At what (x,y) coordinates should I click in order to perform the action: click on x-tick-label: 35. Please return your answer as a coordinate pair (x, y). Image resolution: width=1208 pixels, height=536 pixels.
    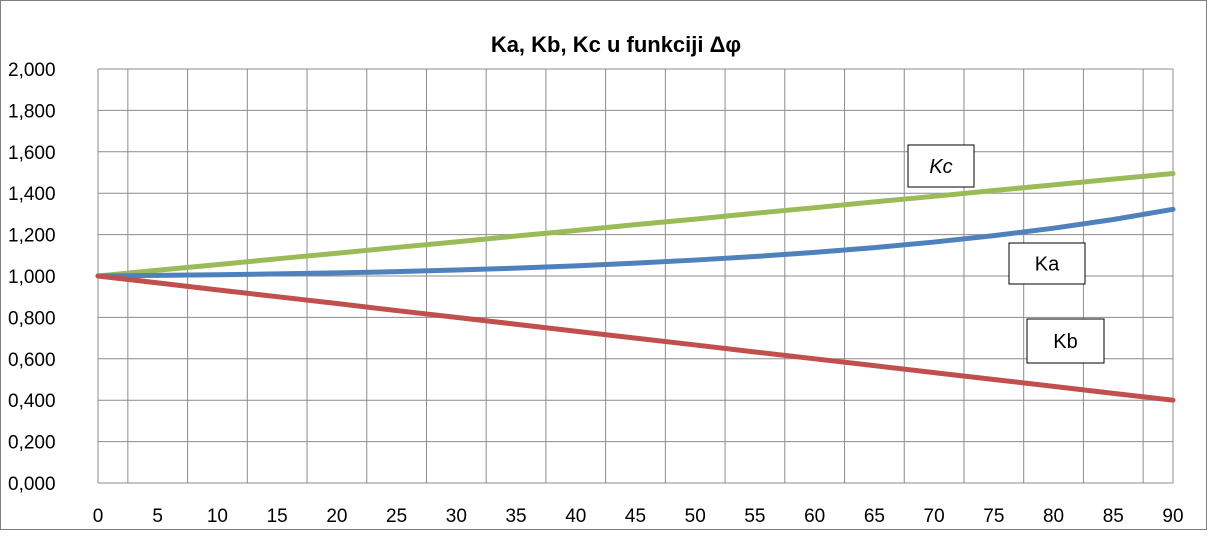
    Looking at the image, I should click on (515, 516).